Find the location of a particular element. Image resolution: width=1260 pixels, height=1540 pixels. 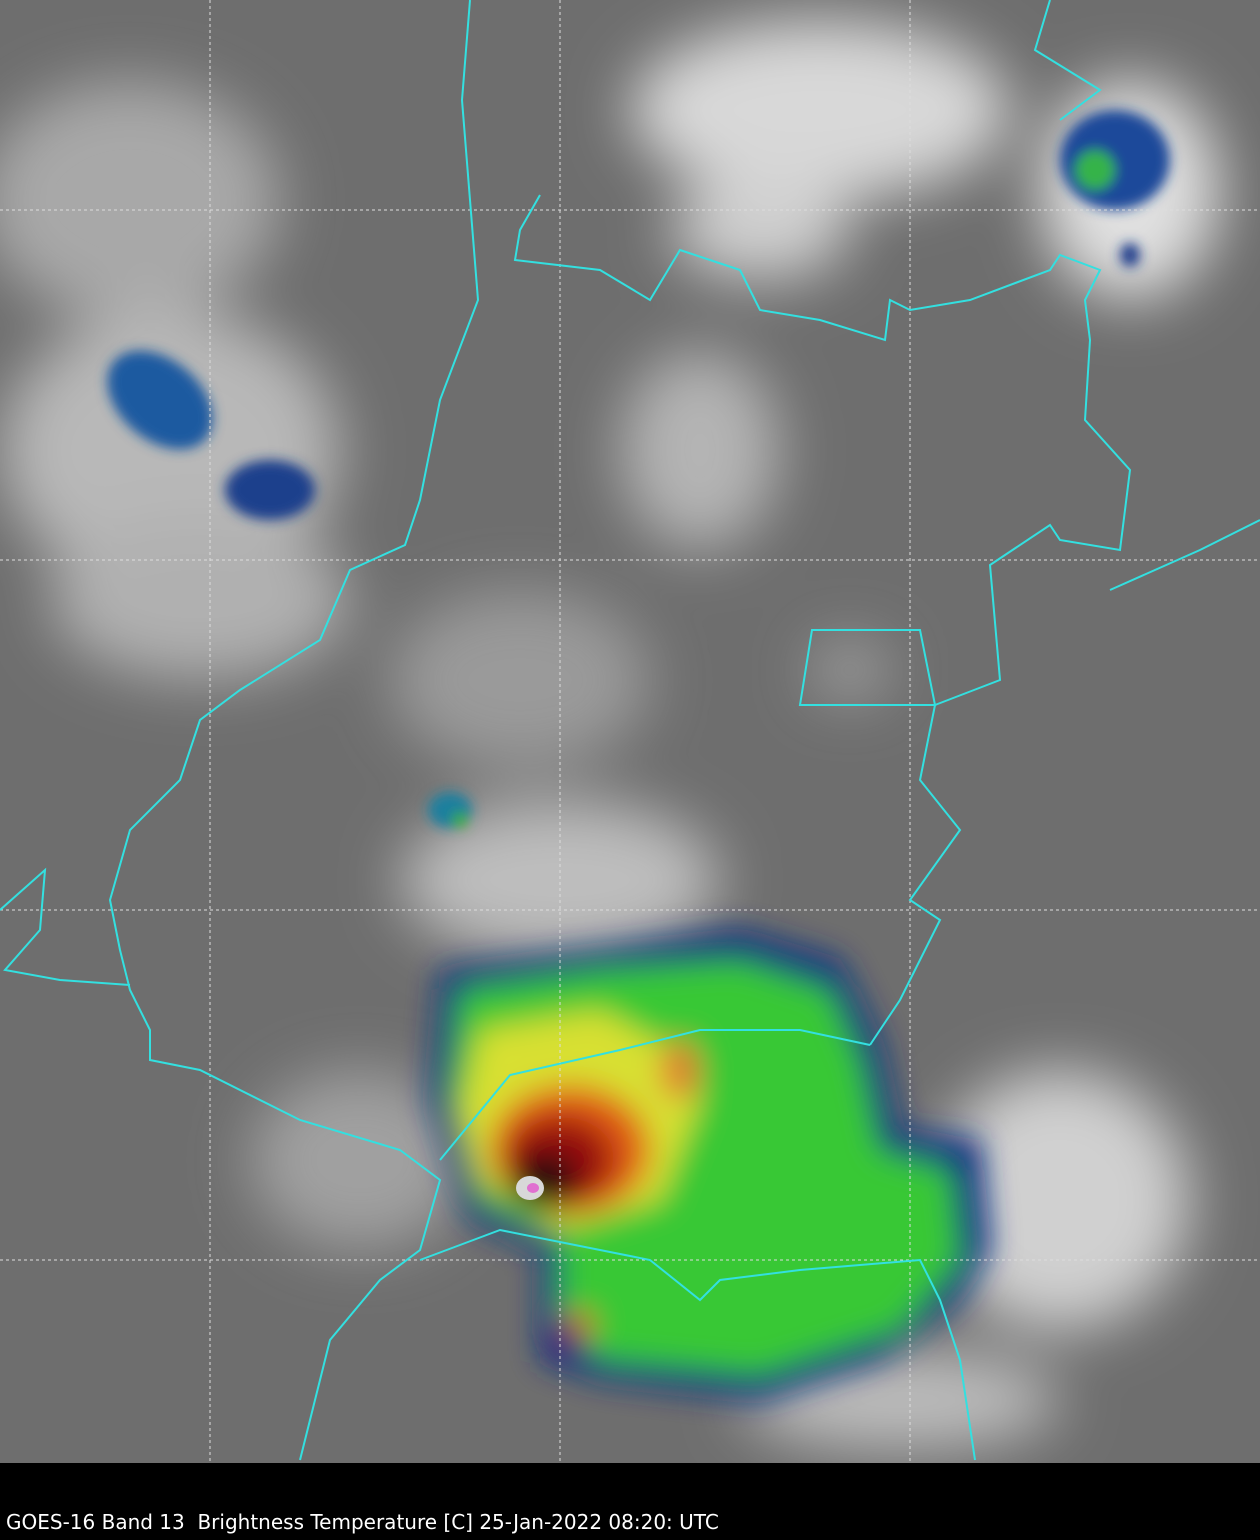

storm-core is located at coordinates (533, 1188).